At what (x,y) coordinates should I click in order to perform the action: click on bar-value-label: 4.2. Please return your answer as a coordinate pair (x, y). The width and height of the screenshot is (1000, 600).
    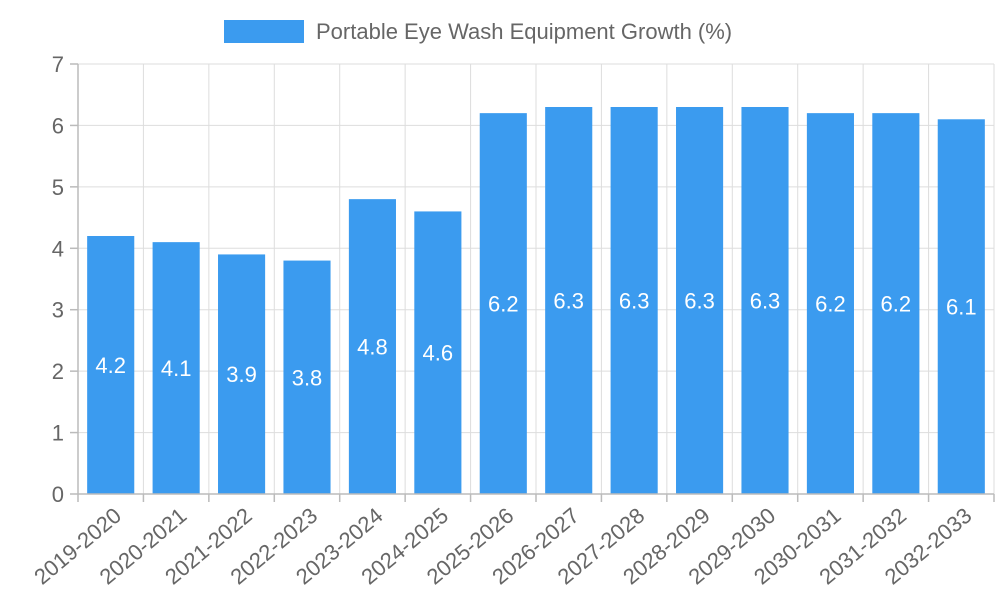
    Looking at the image, I should click on (110, 365).